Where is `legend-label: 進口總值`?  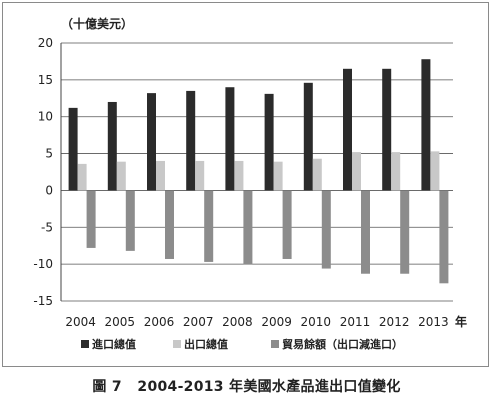 legend-label: 進口總值 is located at coordinates (114, 344).